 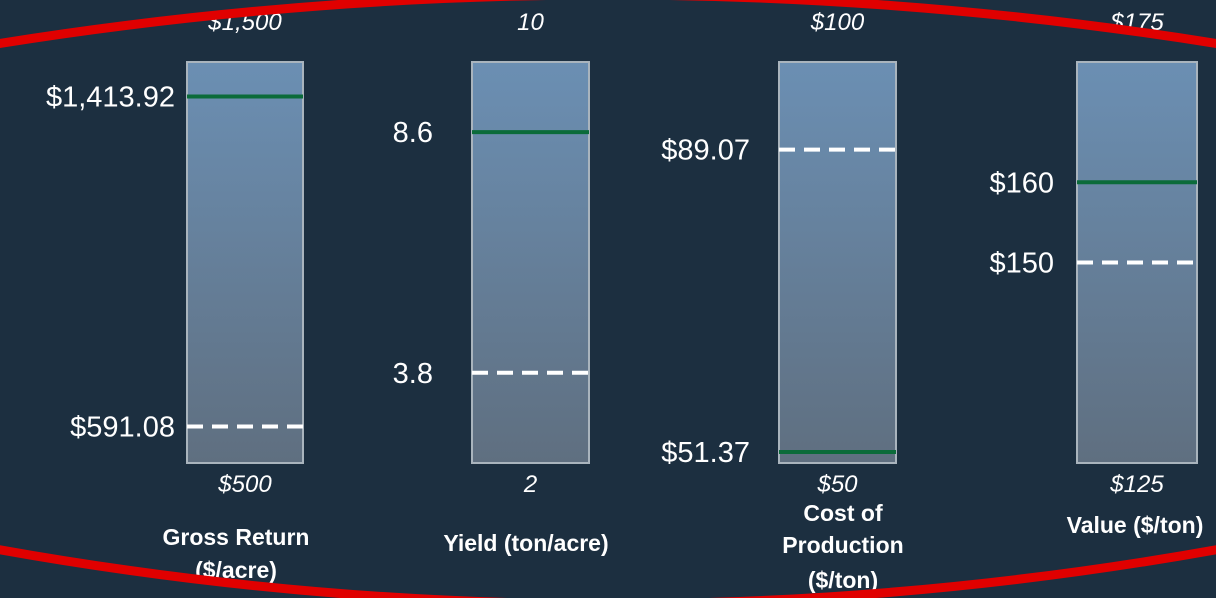 I want to click on red-frame-top, so click(x=608, y=24).